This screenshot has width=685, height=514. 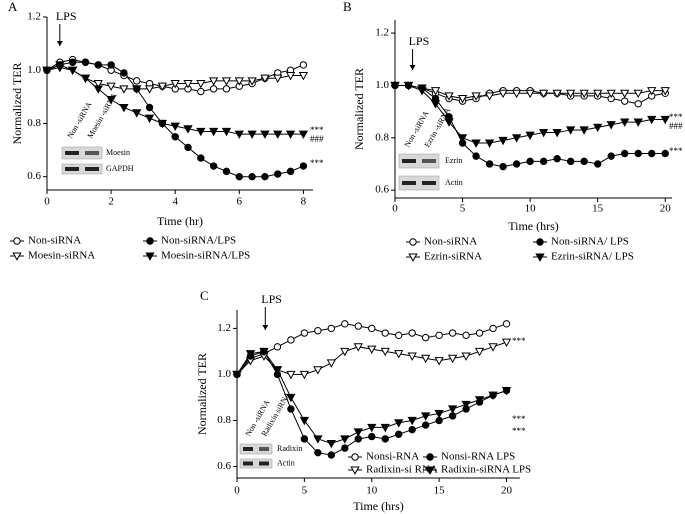 What do you see at coordinates (265, 327) in the screenshot?
I see `lps-arrow-head` at bounding box center [265, 327].